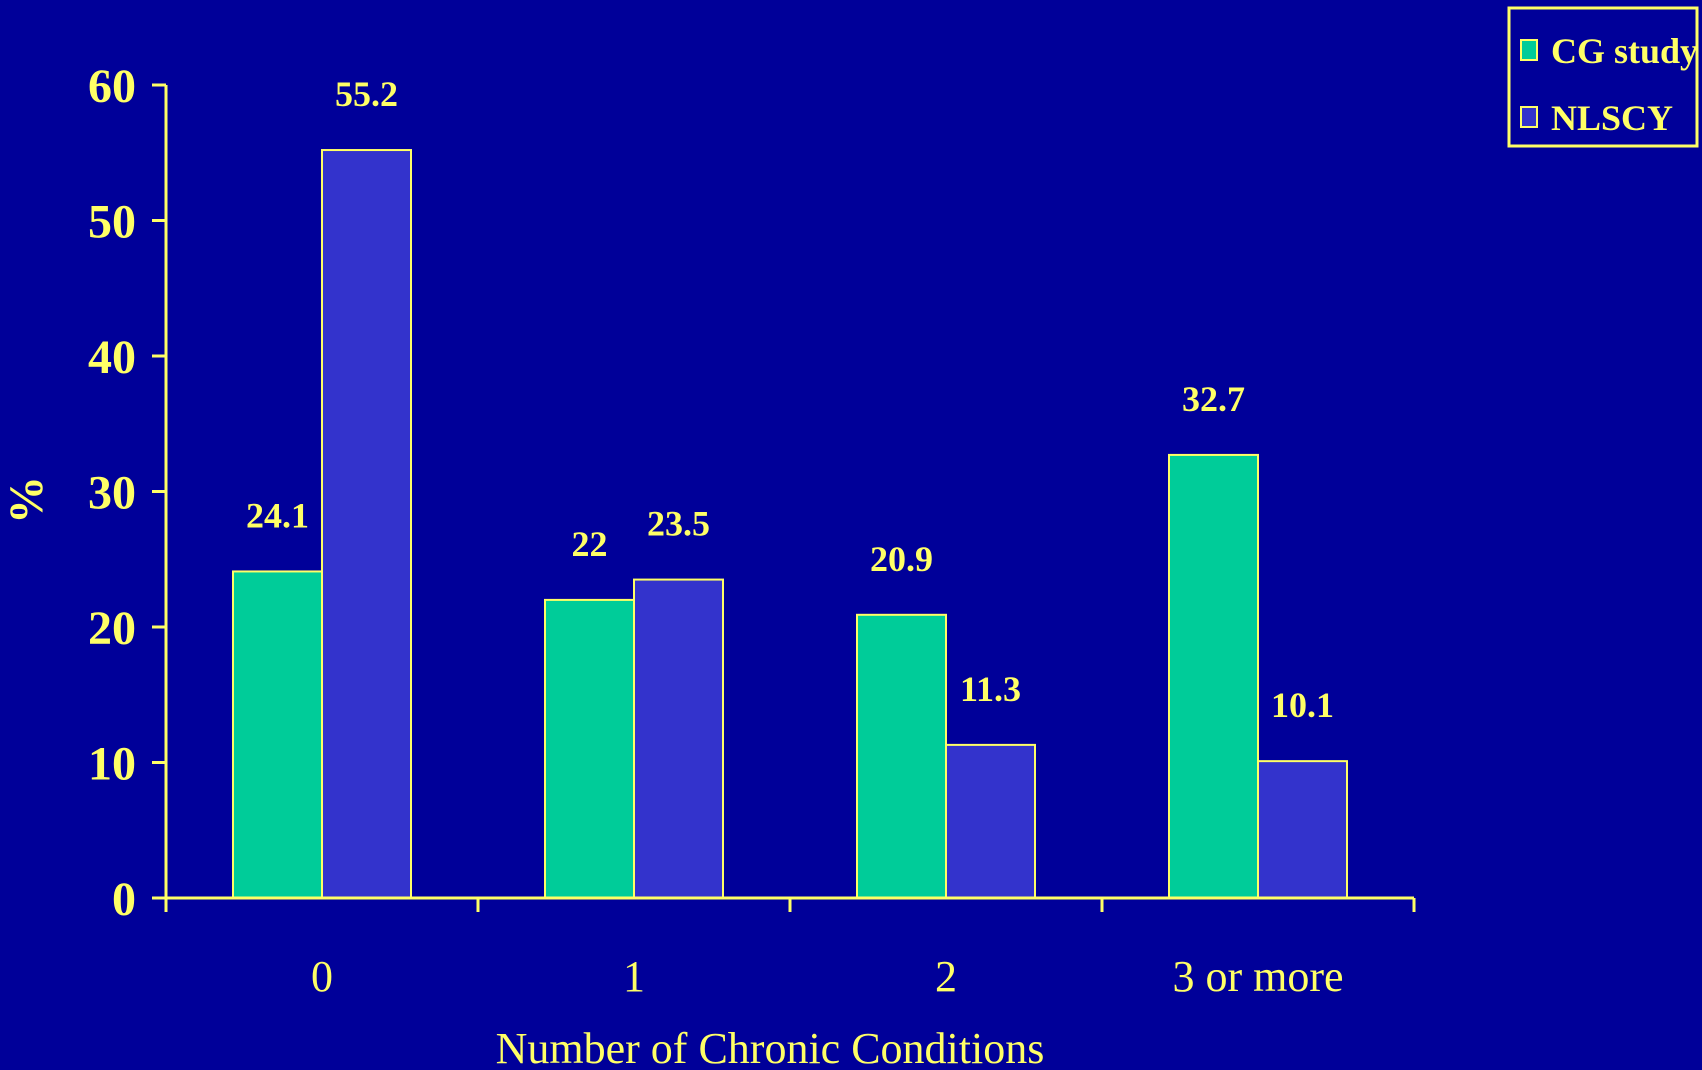  What do you see at coordinates (770, 1047) in the screenshot?
I see `x-axis-title: Number of Chronic Conditions` at bounding box center [770, 1047].